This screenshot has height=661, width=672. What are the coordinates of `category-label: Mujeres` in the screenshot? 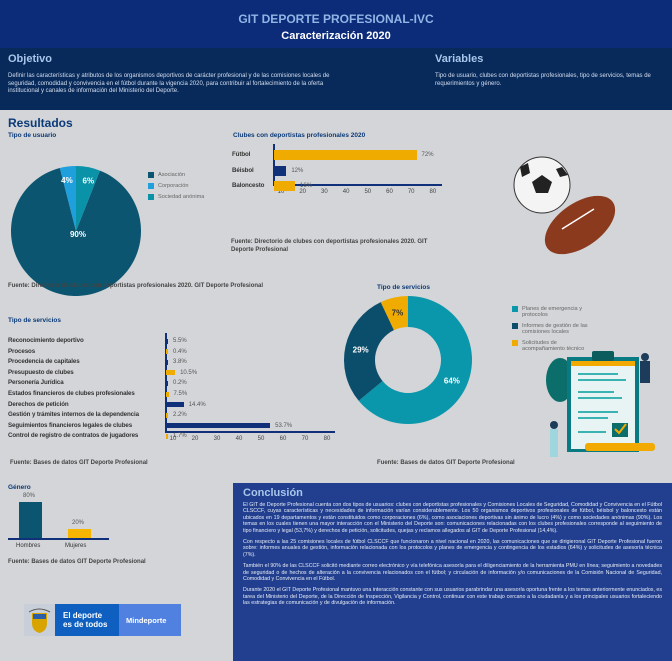 It's located at (76, 546).